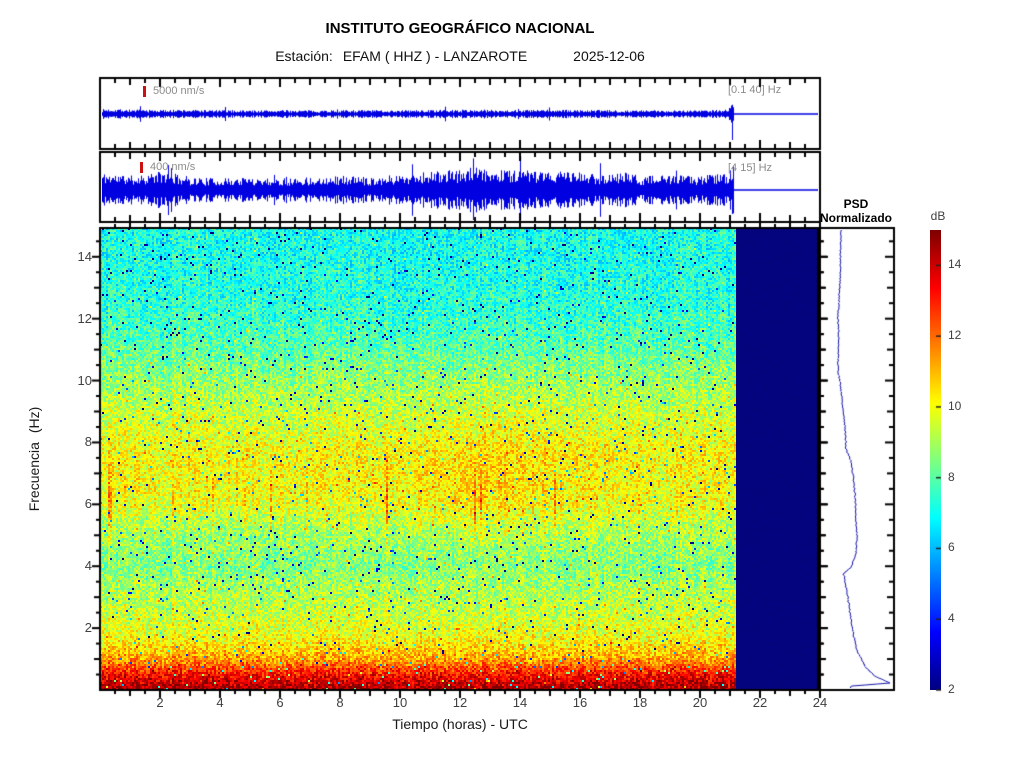 The image size is (1024, 768). I want to click on y-tick-label: 14, so click(84, 256).